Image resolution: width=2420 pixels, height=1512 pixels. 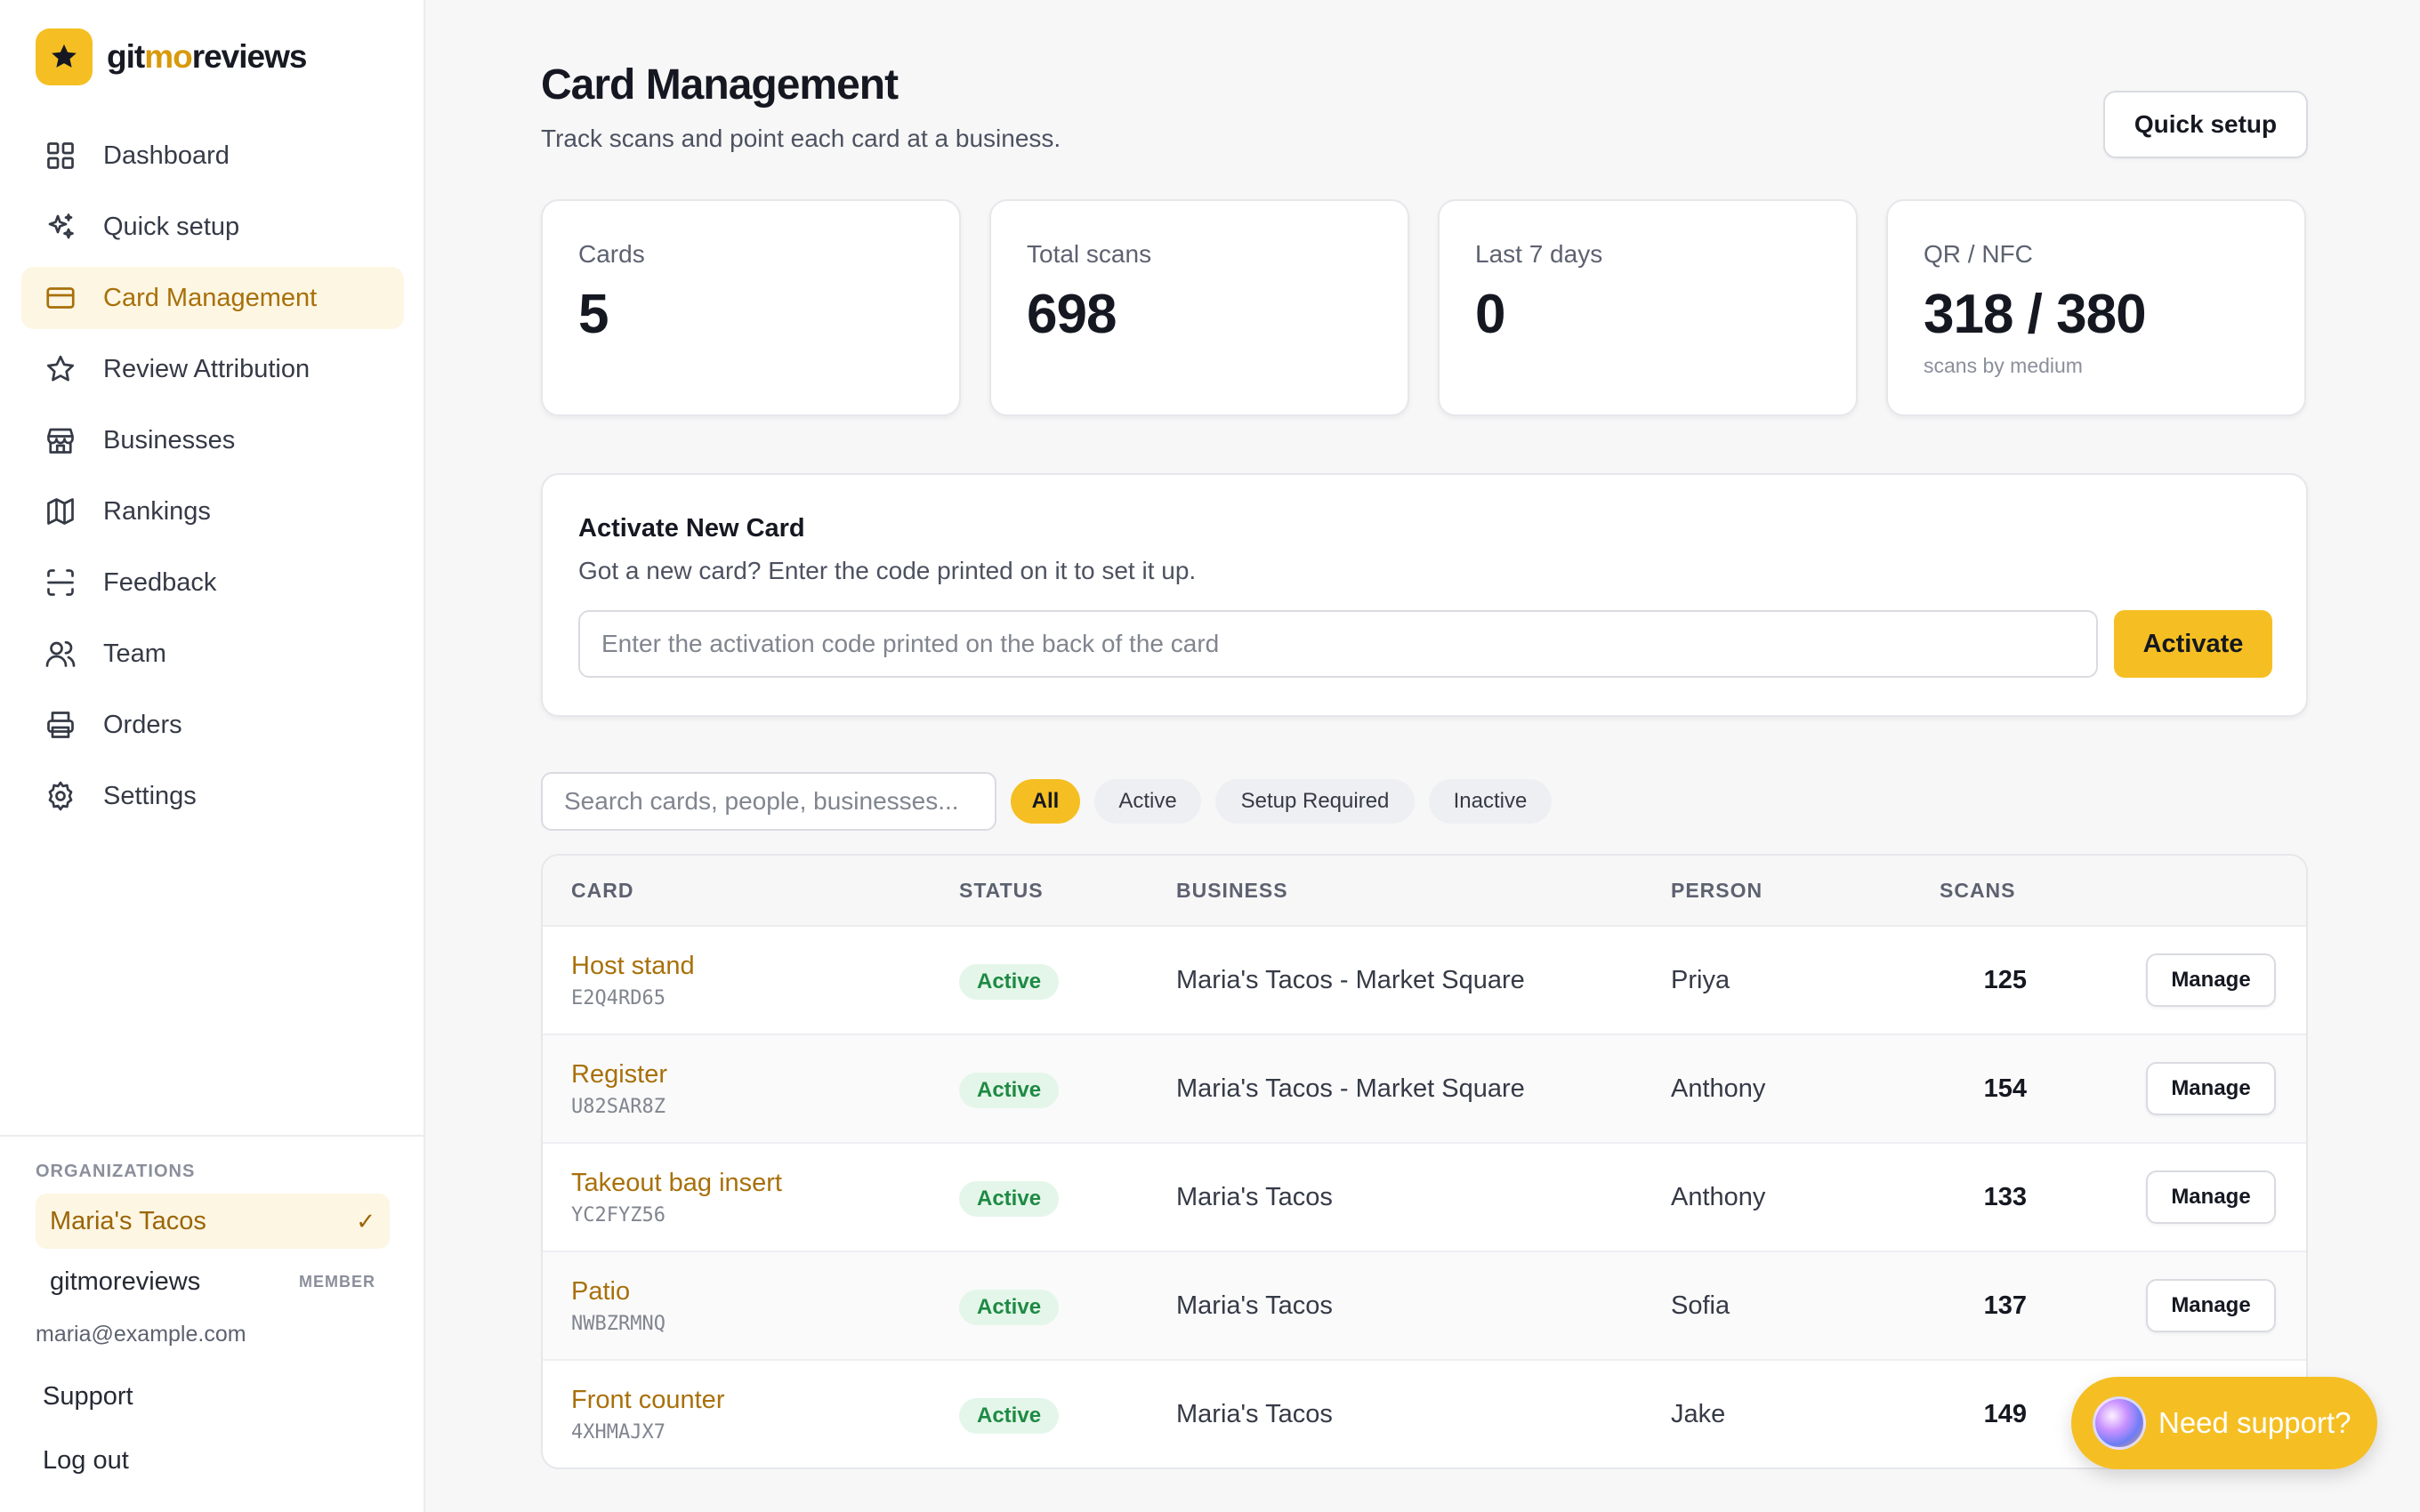 I want to click on search-input, so click(x=768, y=802).